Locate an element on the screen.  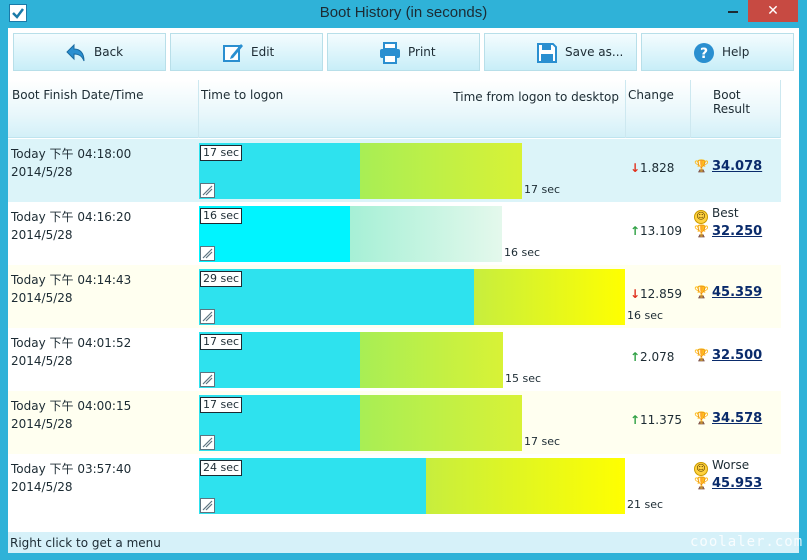
boot-result-link: 45.953 is located at coordinates (737, 483).